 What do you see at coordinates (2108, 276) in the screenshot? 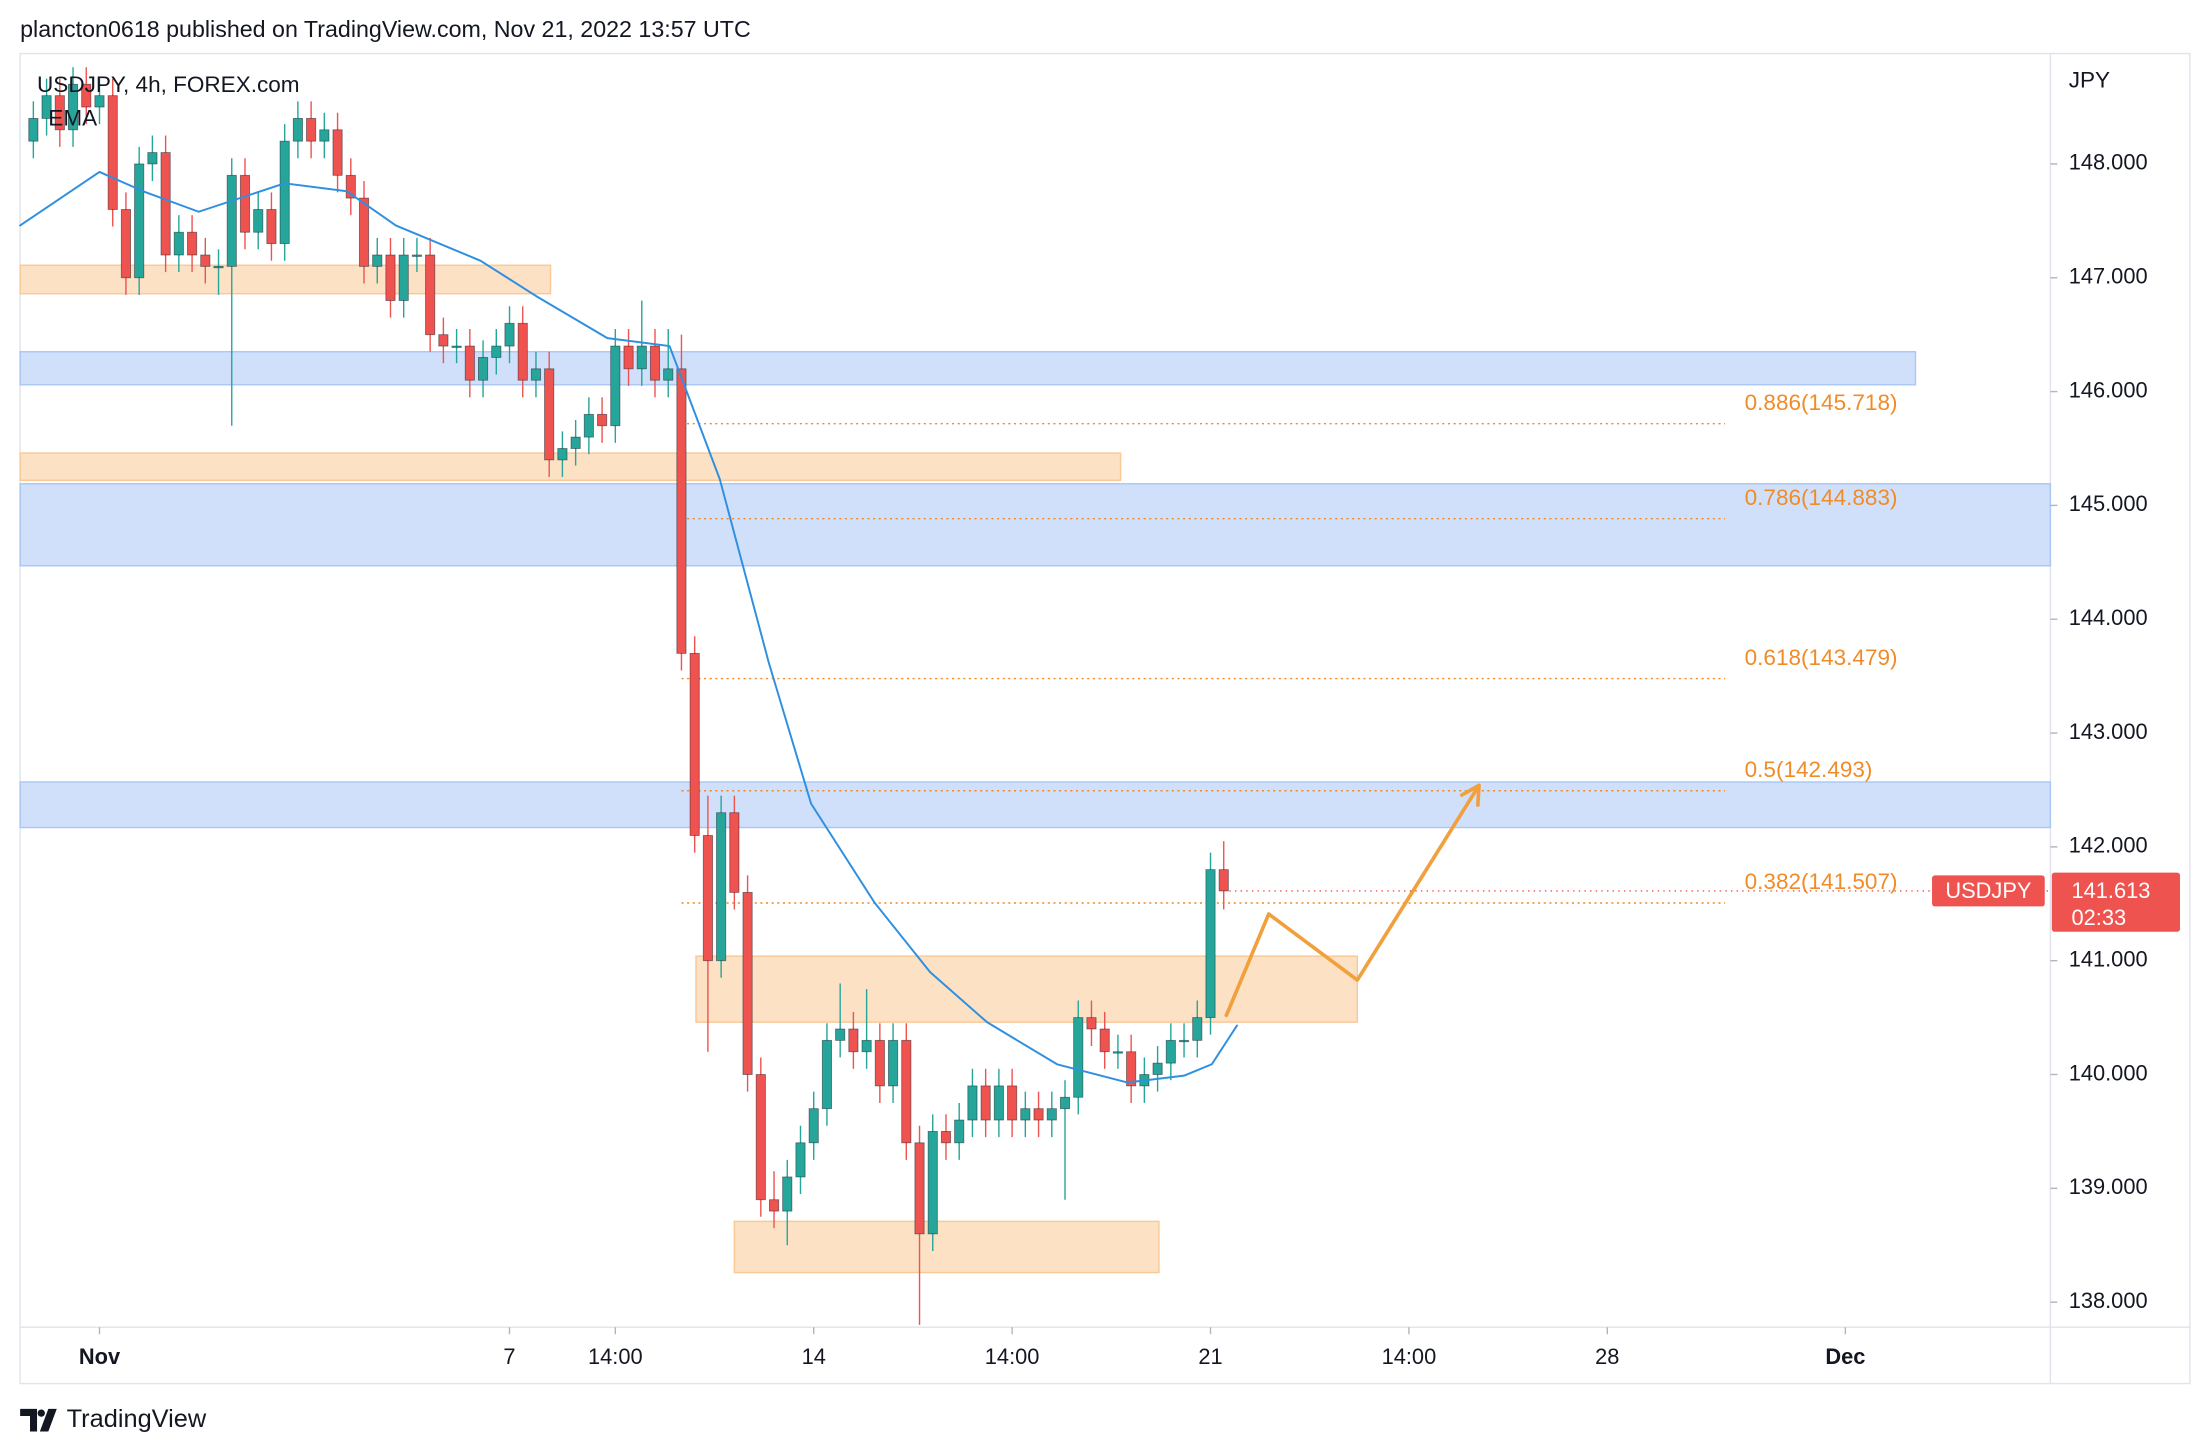
I see `y-tick-label: 147.000` at bounding box center [2108, 276].